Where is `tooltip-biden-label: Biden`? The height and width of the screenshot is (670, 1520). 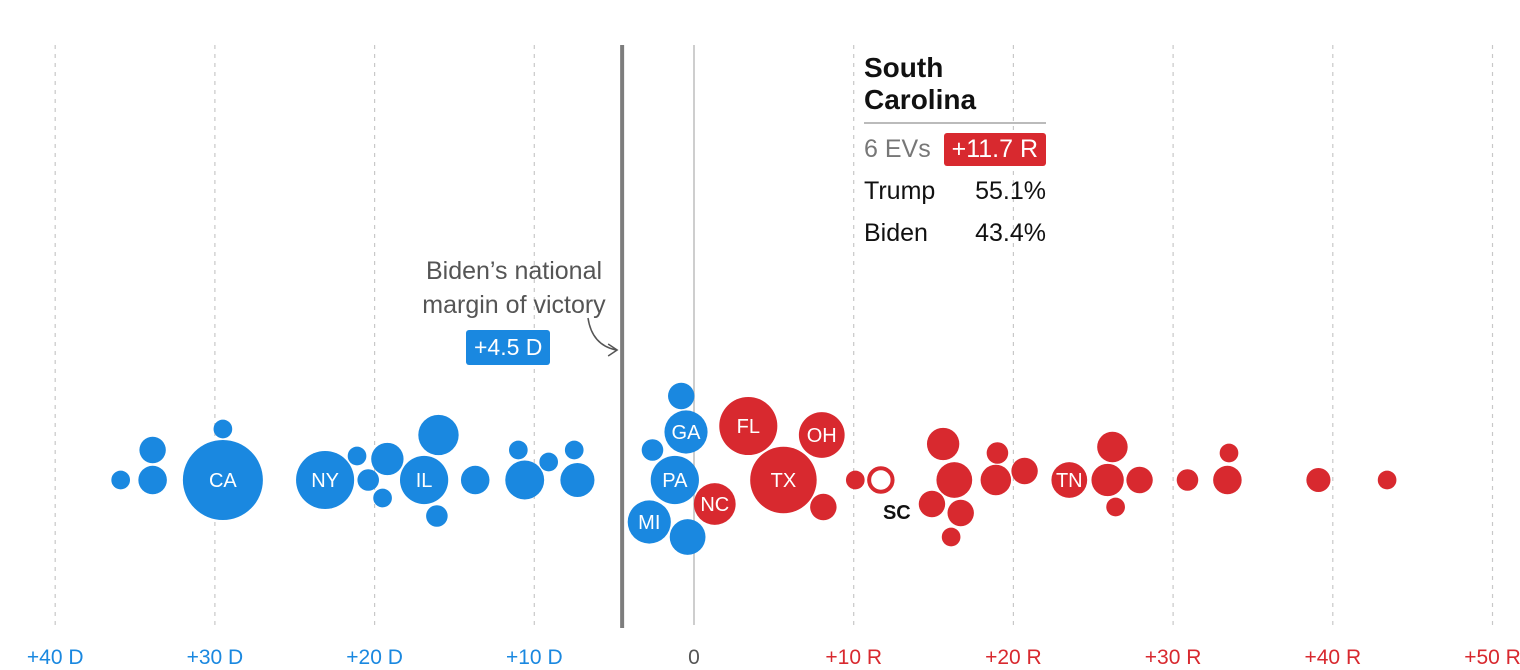 tooltip-biden-label: Biden is located at coordinates (896, 232).